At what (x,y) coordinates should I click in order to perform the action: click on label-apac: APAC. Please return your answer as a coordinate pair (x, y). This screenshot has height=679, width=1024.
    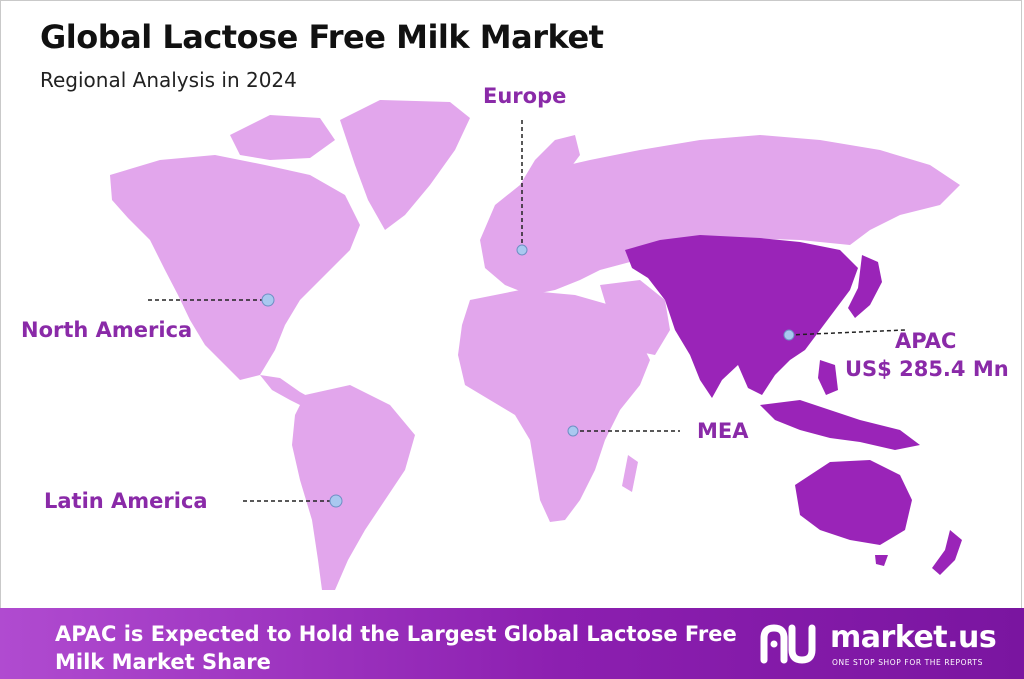
    Looking at the image, I should click on (926, 341).